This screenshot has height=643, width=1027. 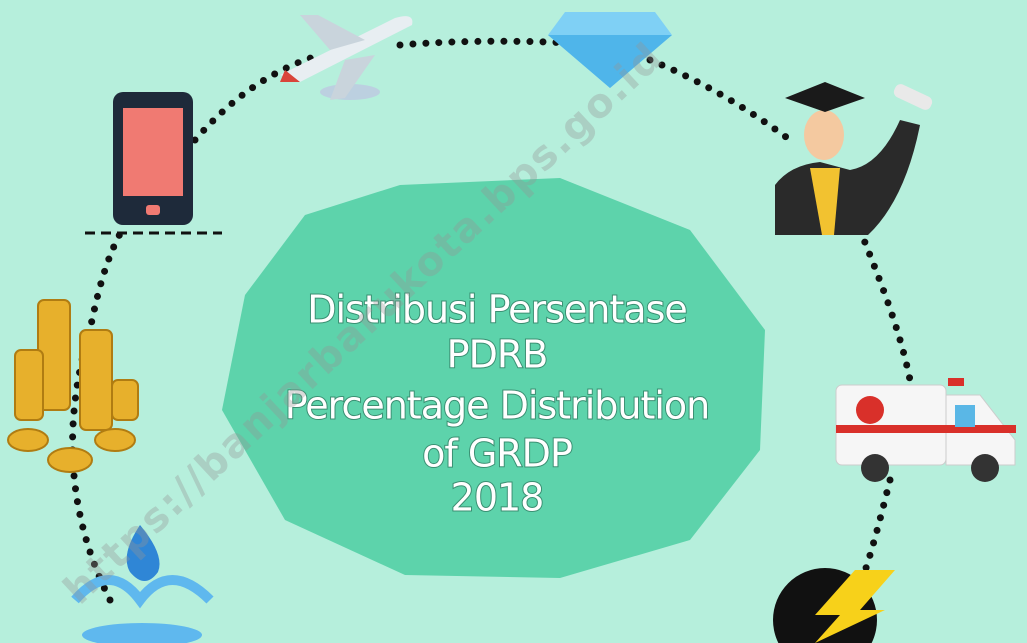 What do you see at coordinates (497, 498) in the screenshot?
I see `title-line: 2018` at bounding box center [497, 498].